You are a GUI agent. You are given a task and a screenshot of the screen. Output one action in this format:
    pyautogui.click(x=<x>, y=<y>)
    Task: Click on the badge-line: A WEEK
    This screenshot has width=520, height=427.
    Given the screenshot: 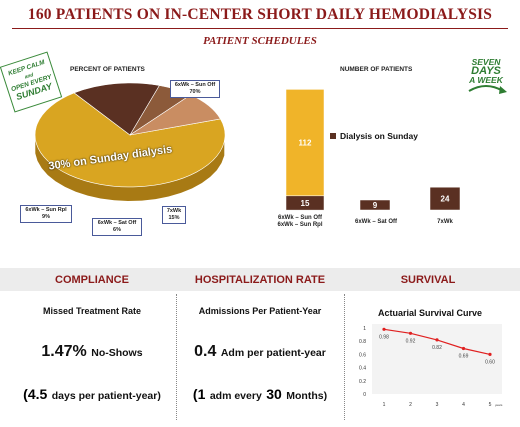 What is the action you would take?
    pyautogui.click(x=486, y=80)
    